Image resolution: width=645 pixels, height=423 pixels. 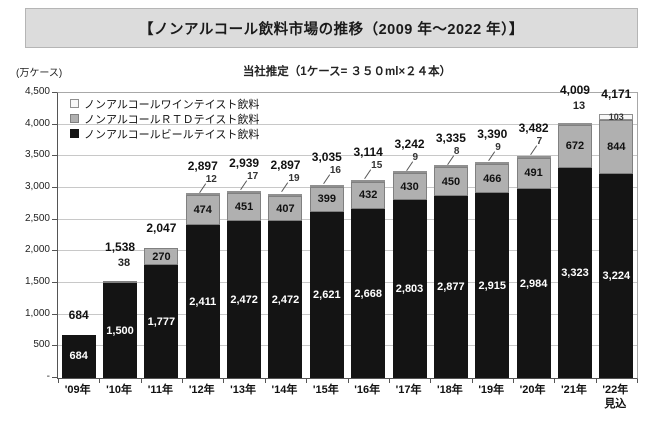 I want to click on y-axis-label: 3,000, so click(x=37, y=186).